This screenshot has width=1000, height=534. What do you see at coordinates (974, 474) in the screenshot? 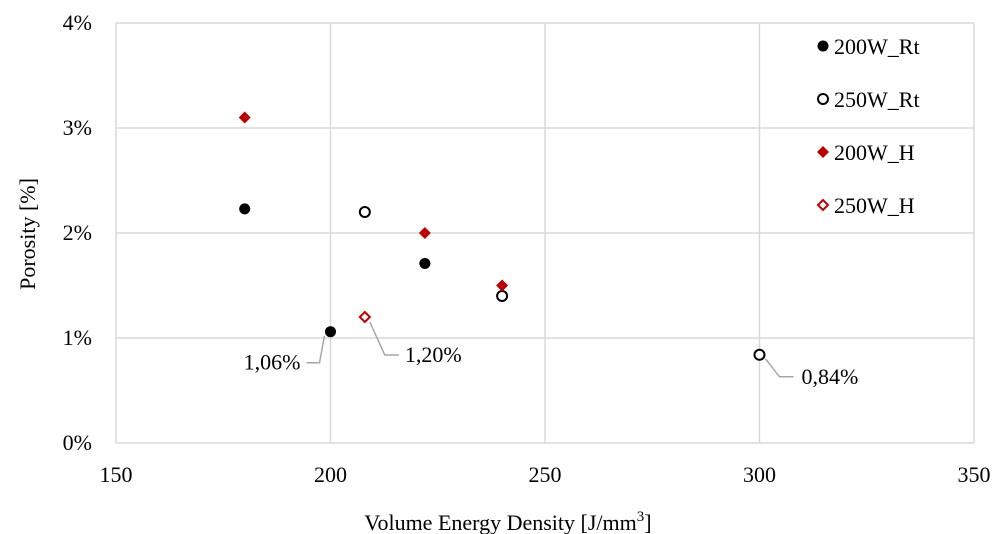
I see `x-tick-label: 350` at bounding box center [974, 474].